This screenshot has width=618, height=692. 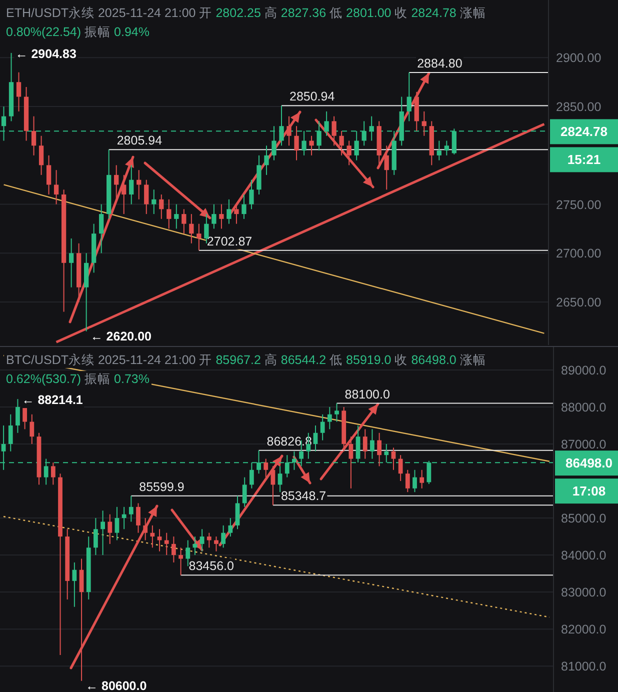 I want to click on ref-line-label: 2850.94, so click(x=312, y=97).